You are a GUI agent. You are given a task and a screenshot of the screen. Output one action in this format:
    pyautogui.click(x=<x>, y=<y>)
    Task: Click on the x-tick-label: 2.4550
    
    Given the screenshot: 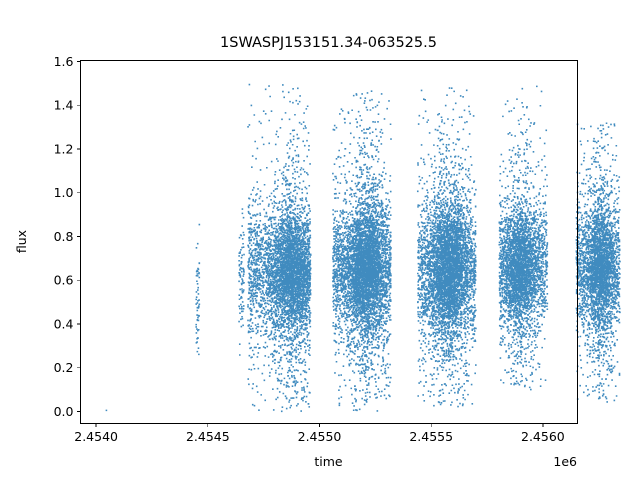 What is the action you would take?
    pyautogui.click(x=320, y=436)
    